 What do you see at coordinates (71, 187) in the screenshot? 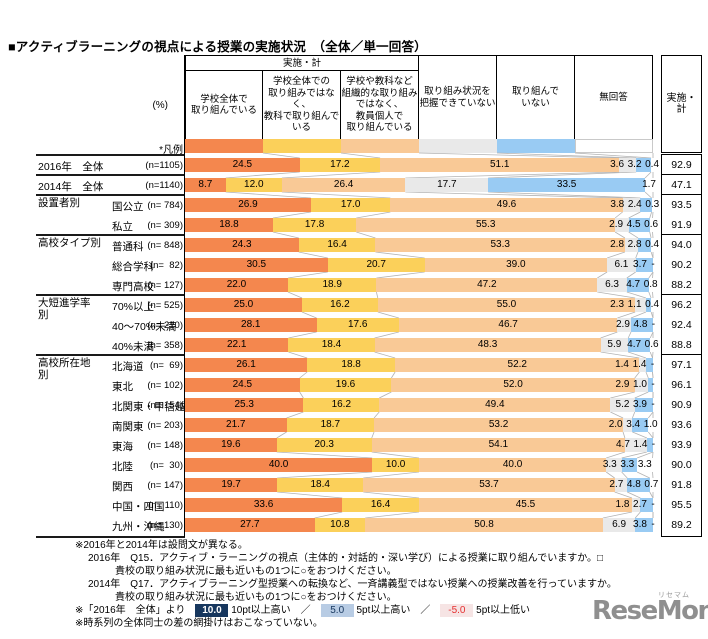
I see `row-label: 2014年 全体` at bounding box center [71, 187].